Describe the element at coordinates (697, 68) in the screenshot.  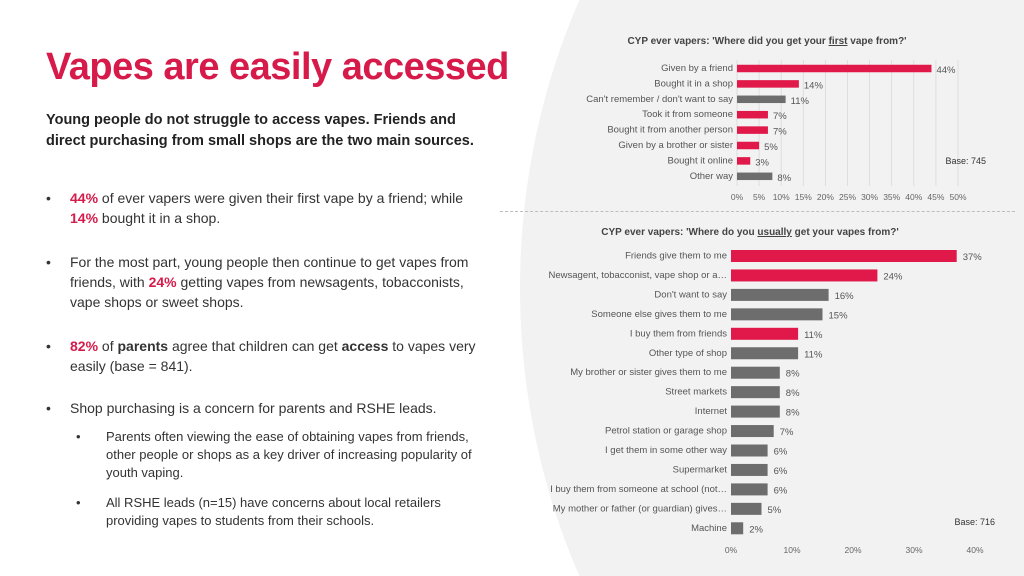
I see `category-label: Given by a friend` at that location.